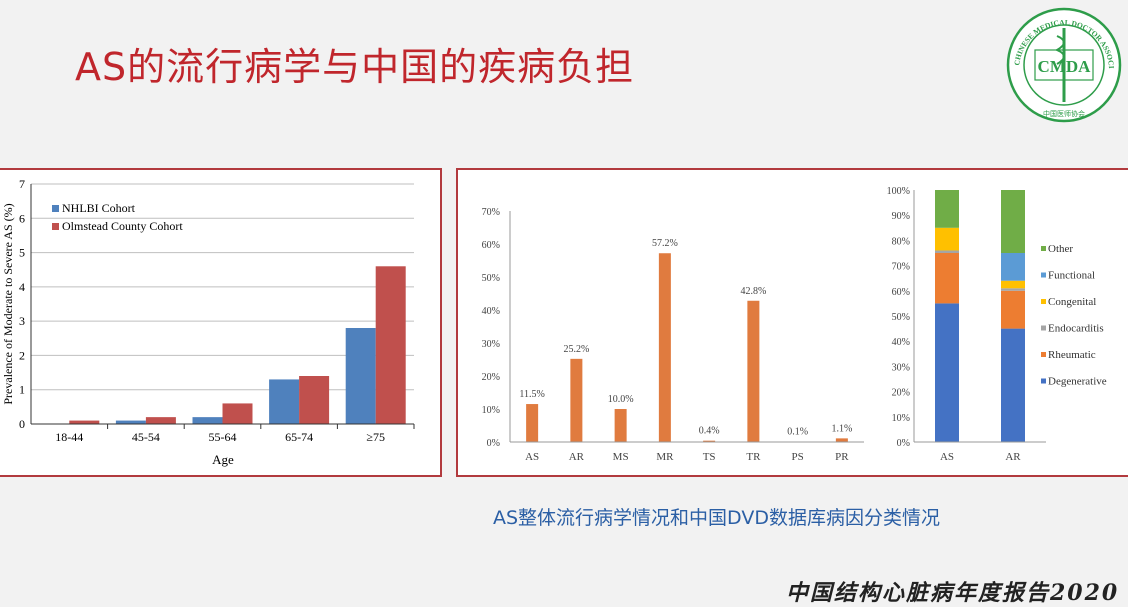 This screenshot has height=607, width=1128. I want to click on bar-ts, so click(709, 441).